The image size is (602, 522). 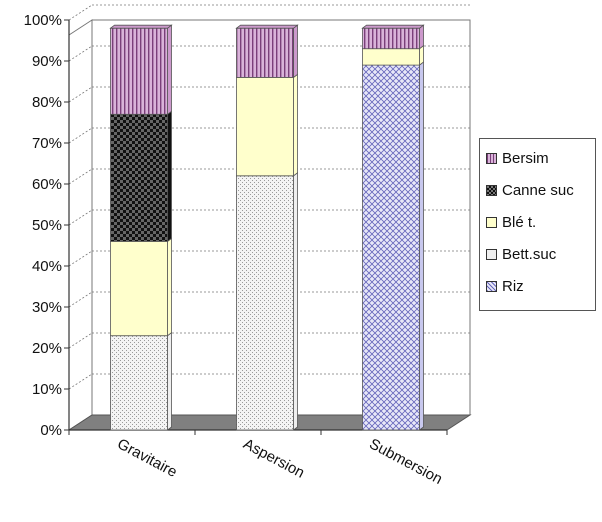 What do you see at coordinates (47, 266) in the screenshot?
I see `y-tick-label: 40%` at bounding box center [47, 266].